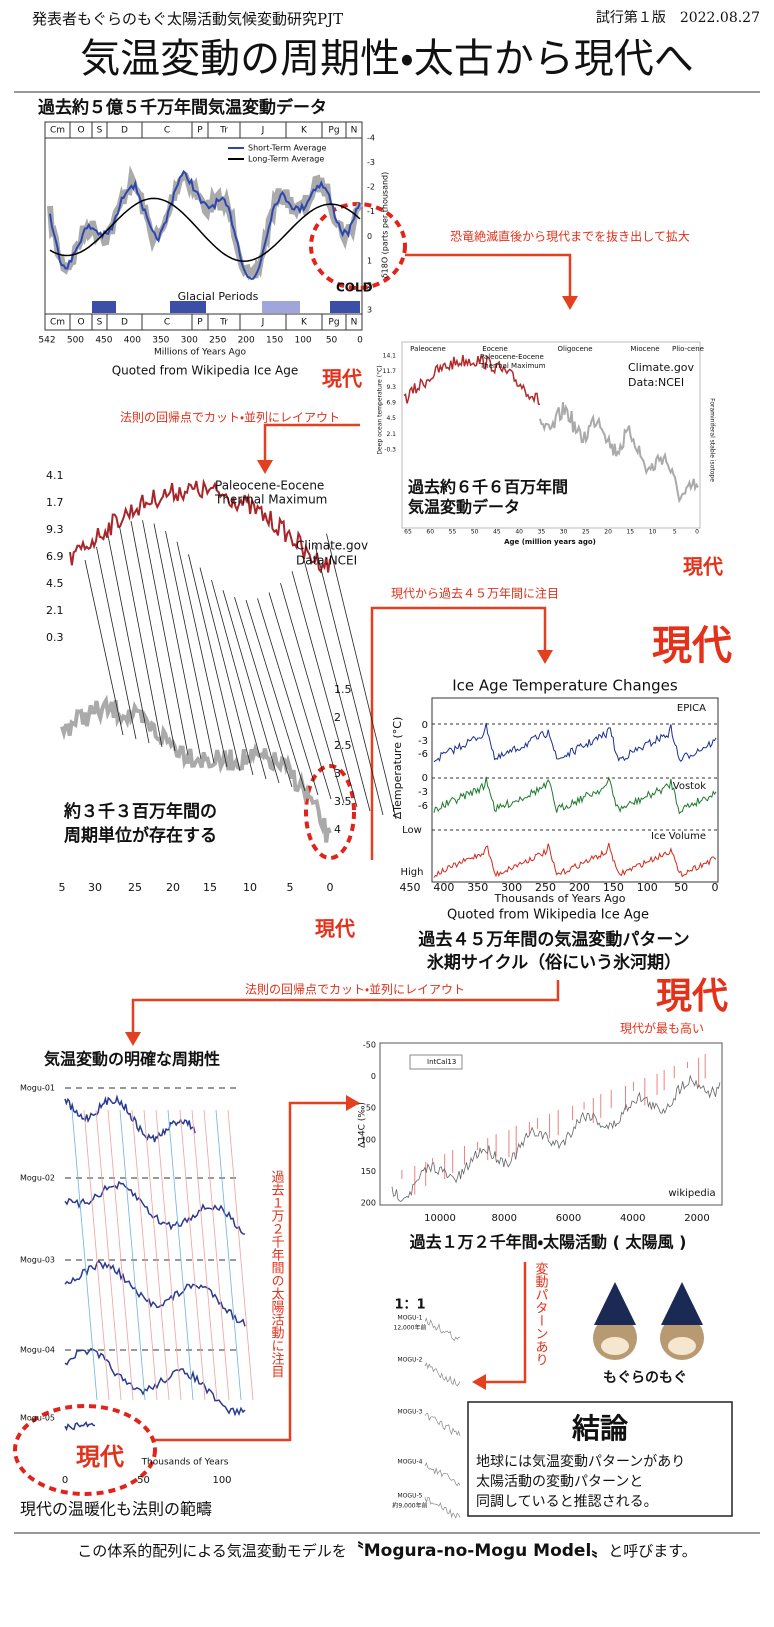 This screenshot has height=1627, width=774. Describe the element at coordinates (200, 131) in the screenshot. I see `period-label: P` at that location.